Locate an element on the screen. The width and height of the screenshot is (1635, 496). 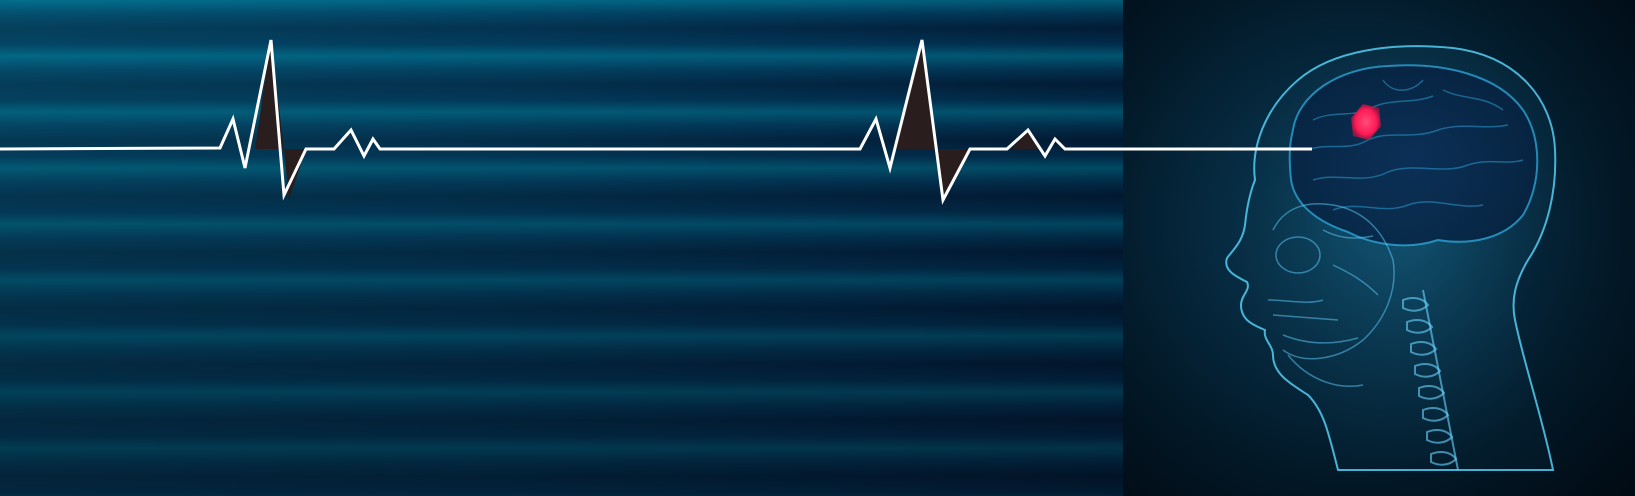
spine-vertebrae is located at coordinates (1430, 380).